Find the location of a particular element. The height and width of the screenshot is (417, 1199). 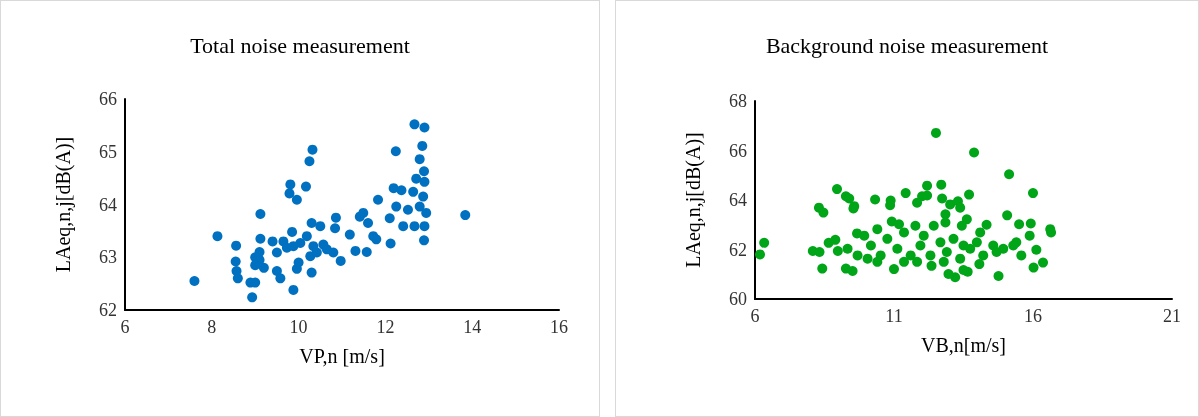

y-tick-label: 60 is located at coordinates (738, 299).